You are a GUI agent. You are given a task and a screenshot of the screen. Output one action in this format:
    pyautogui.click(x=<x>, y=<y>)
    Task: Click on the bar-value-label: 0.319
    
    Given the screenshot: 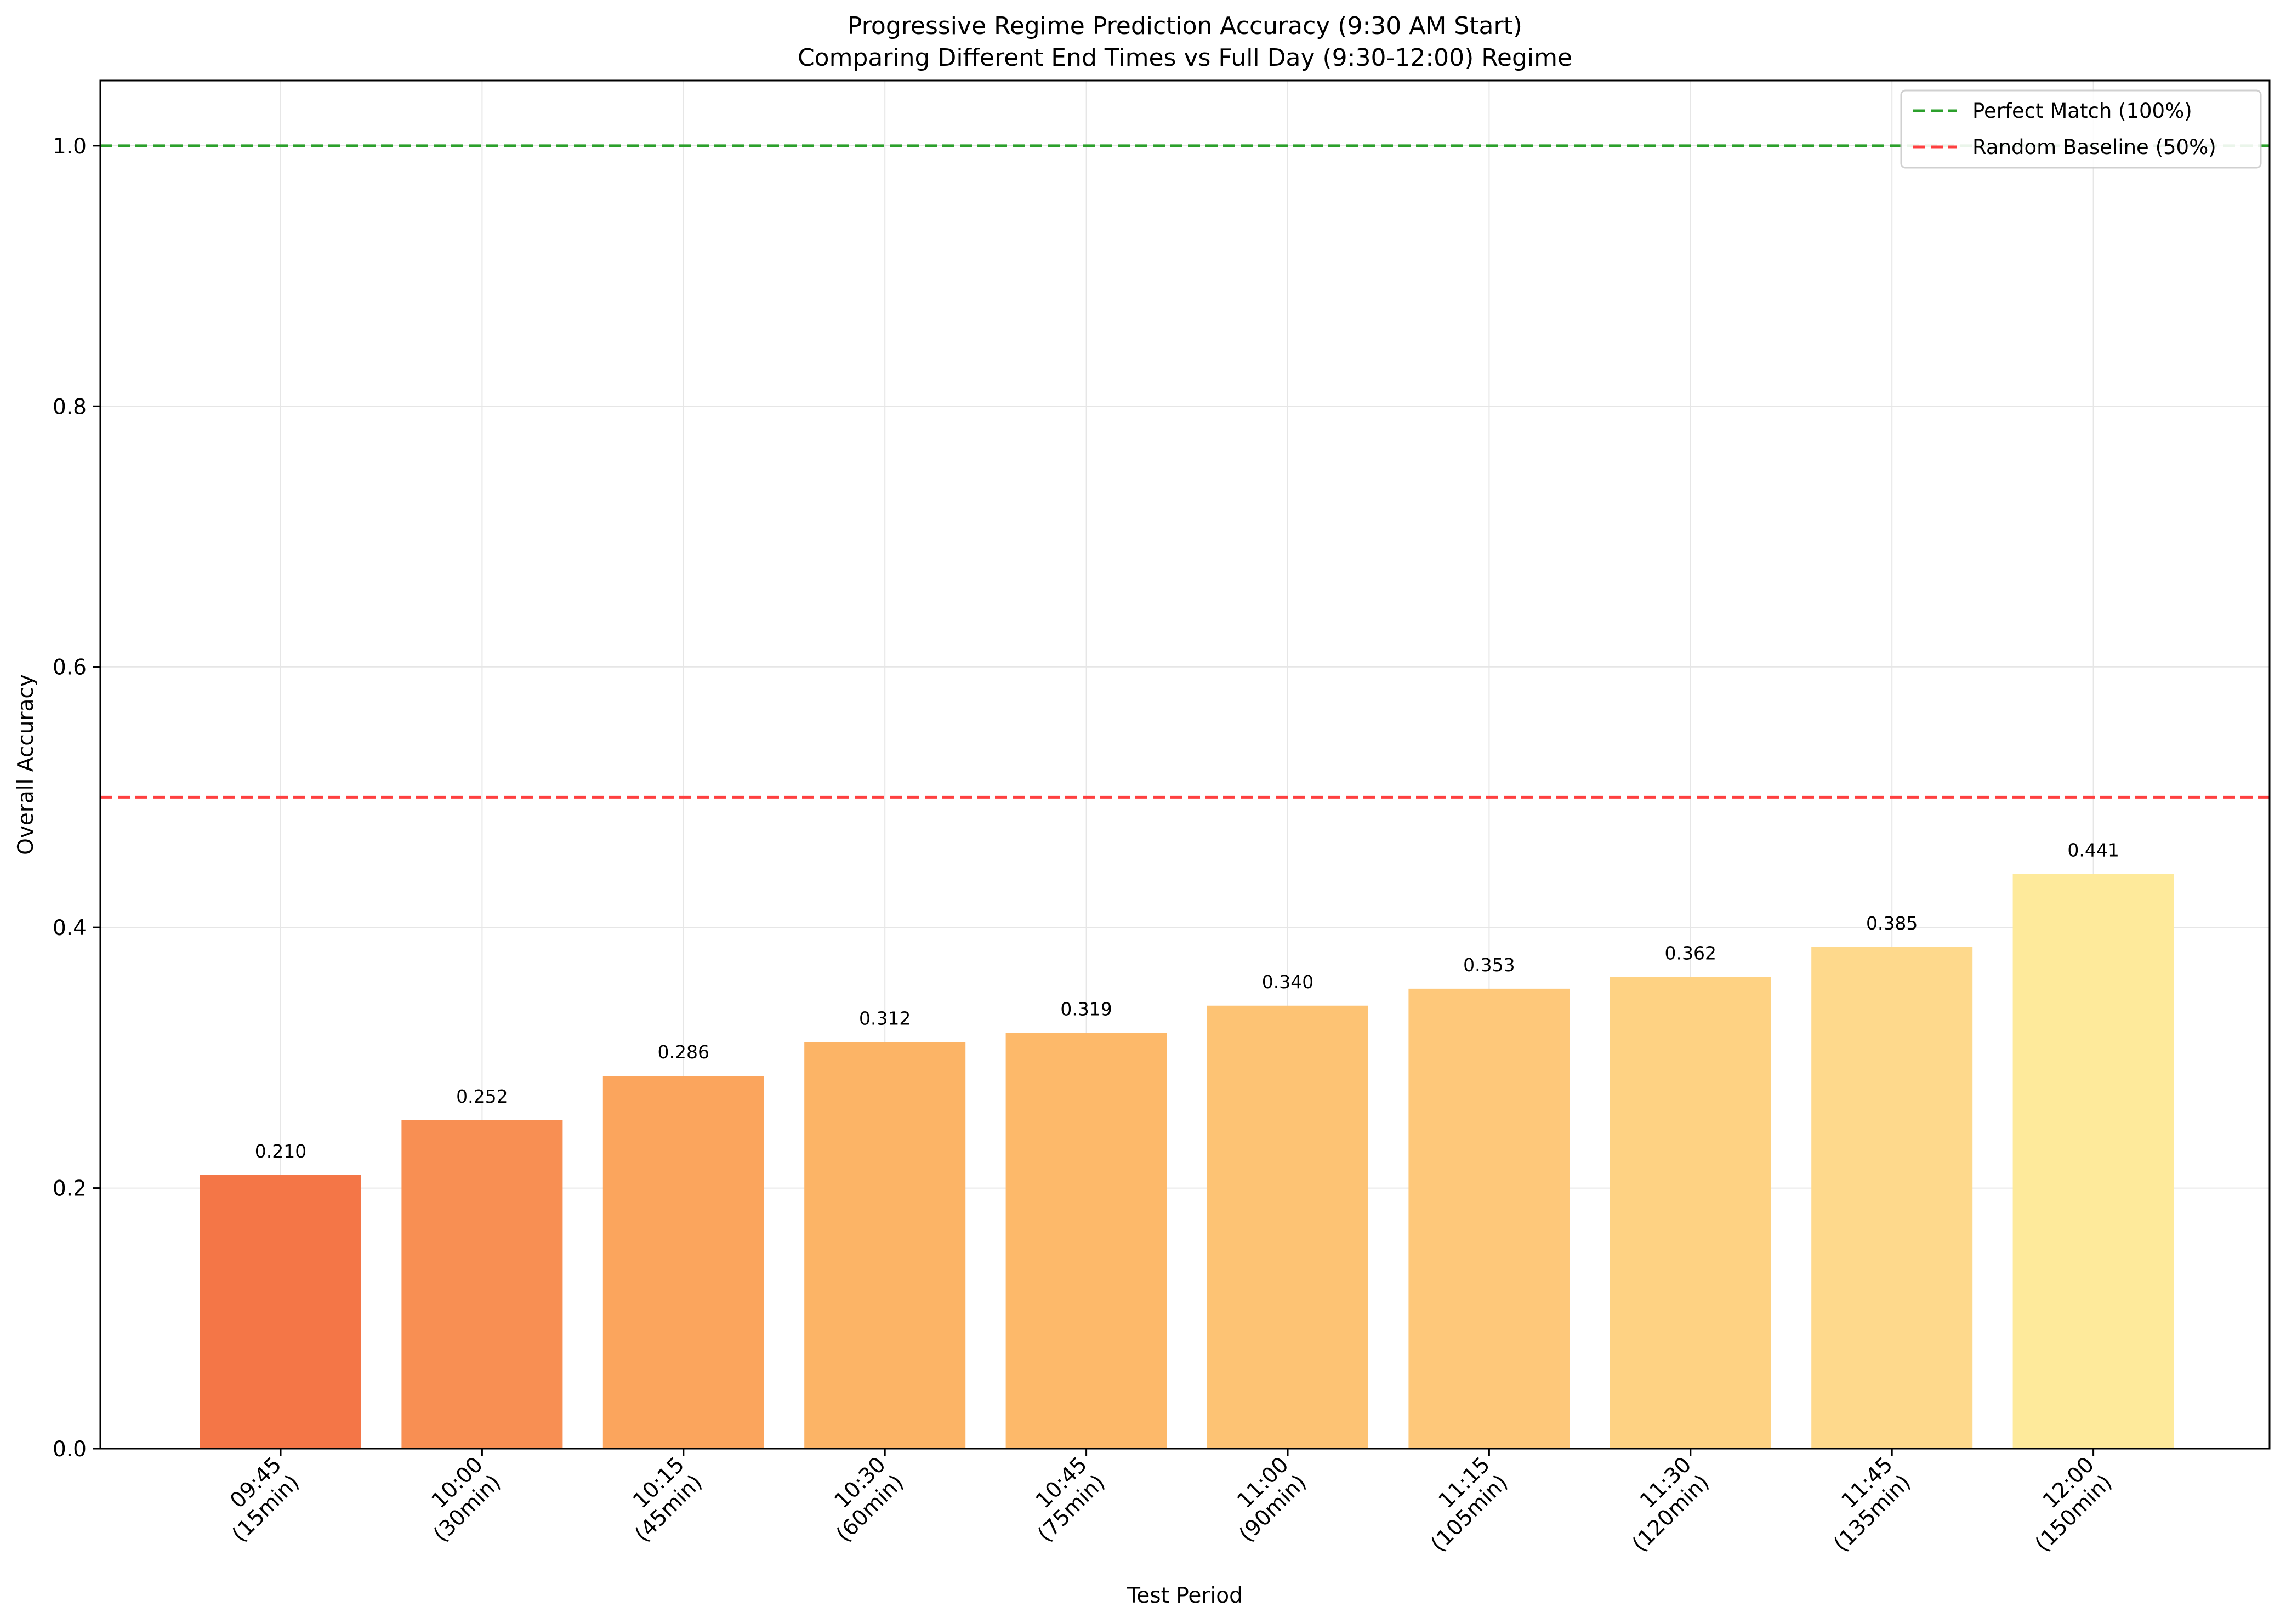 What is the action you would take?
    pyautogui.click(x=1086, y=1009)
    